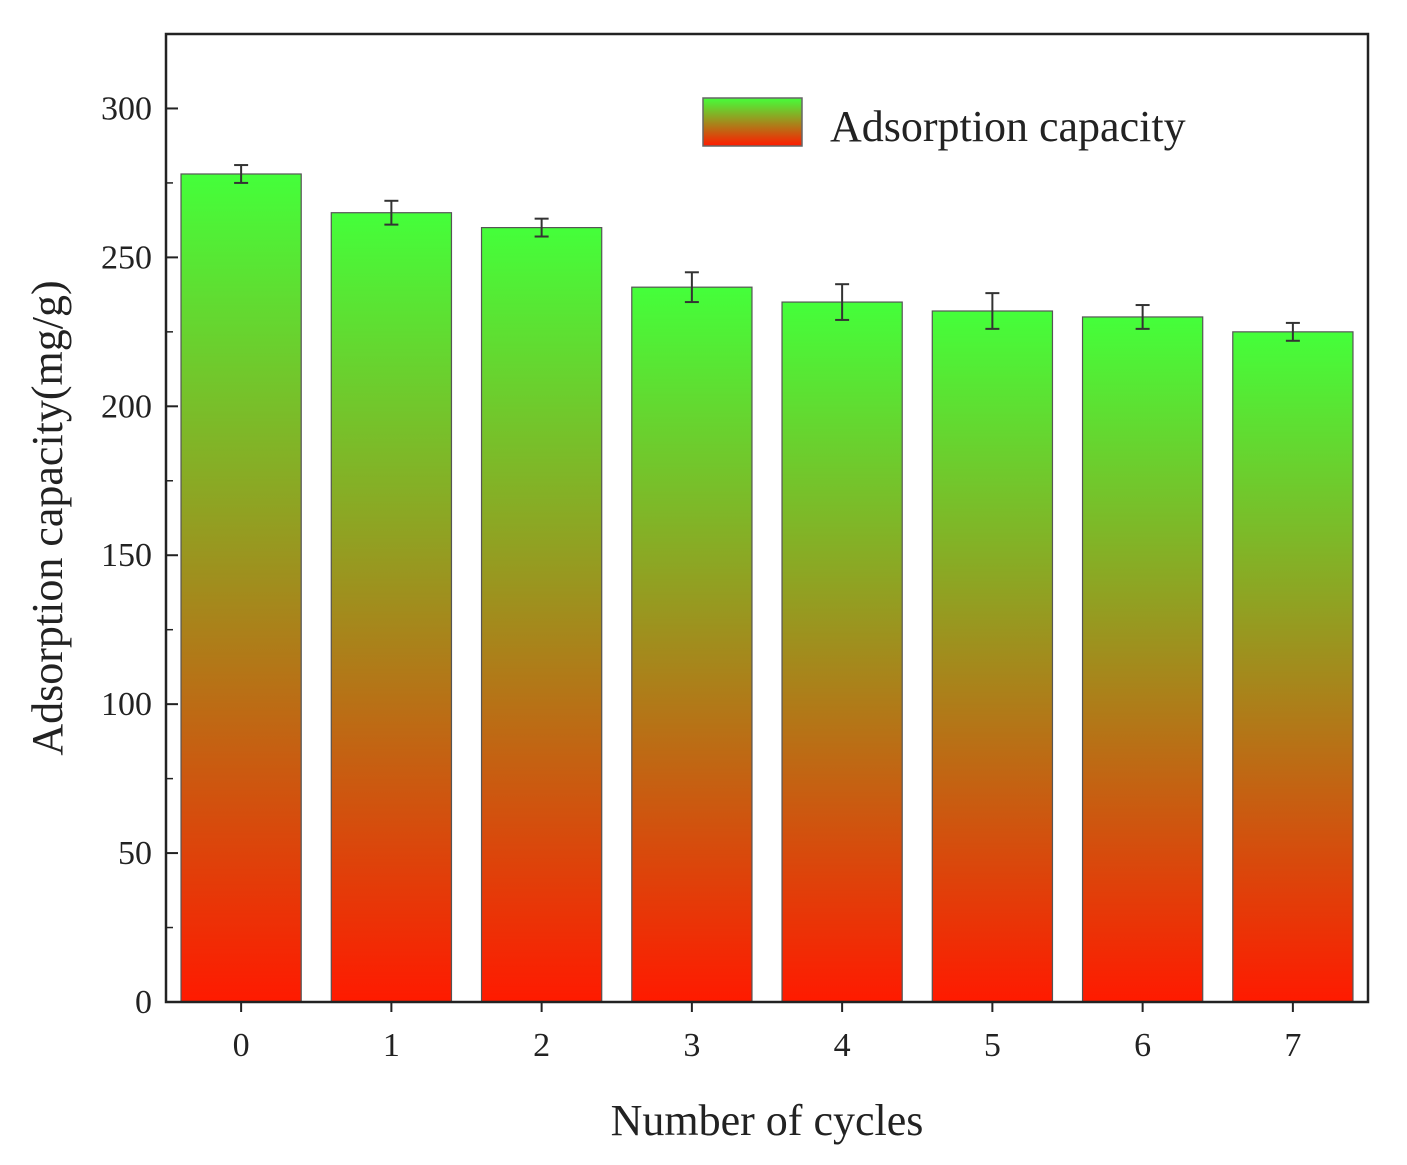 The width and height of the screenshot is (1407, 1165). What do you see at coordinates (126, 555) in the screenshot?
I see `y-tick-label: 150` at bounding box center [126, 555].